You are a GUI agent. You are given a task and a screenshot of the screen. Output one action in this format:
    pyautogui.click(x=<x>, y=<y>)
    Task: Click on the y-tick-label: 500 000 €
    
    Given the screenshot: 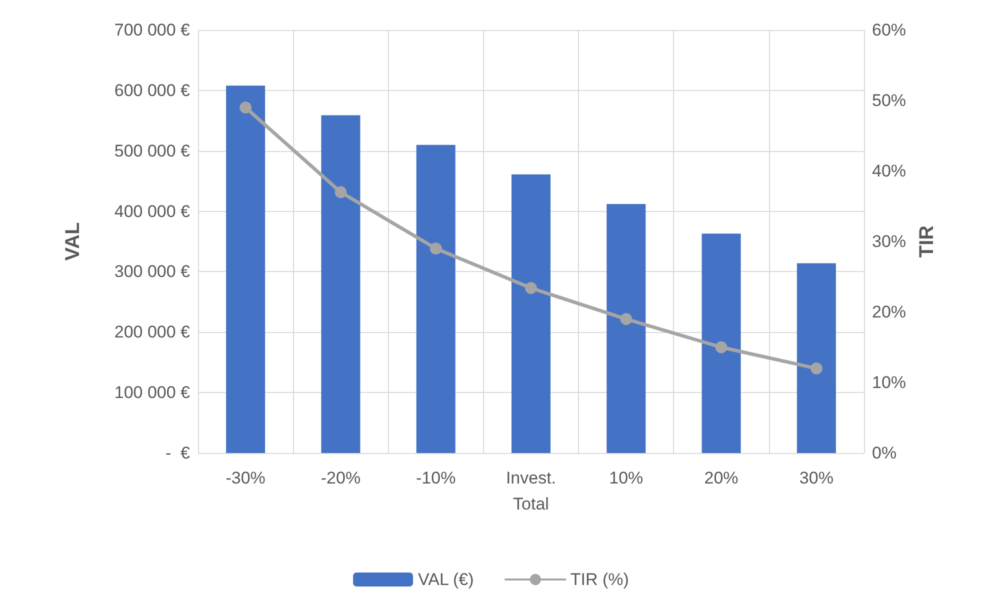 What is the action you would take?
    pyautogui.click(x=152, y=150)
    